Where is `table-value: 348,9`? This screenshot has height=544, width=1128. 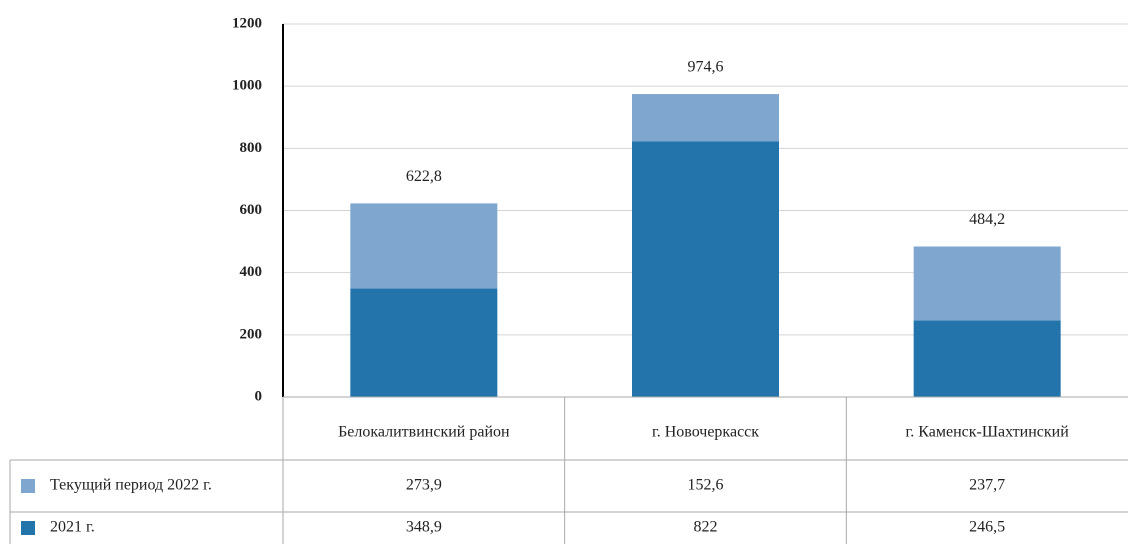
table-value: 348,9 is located at coordinates (424, 527).